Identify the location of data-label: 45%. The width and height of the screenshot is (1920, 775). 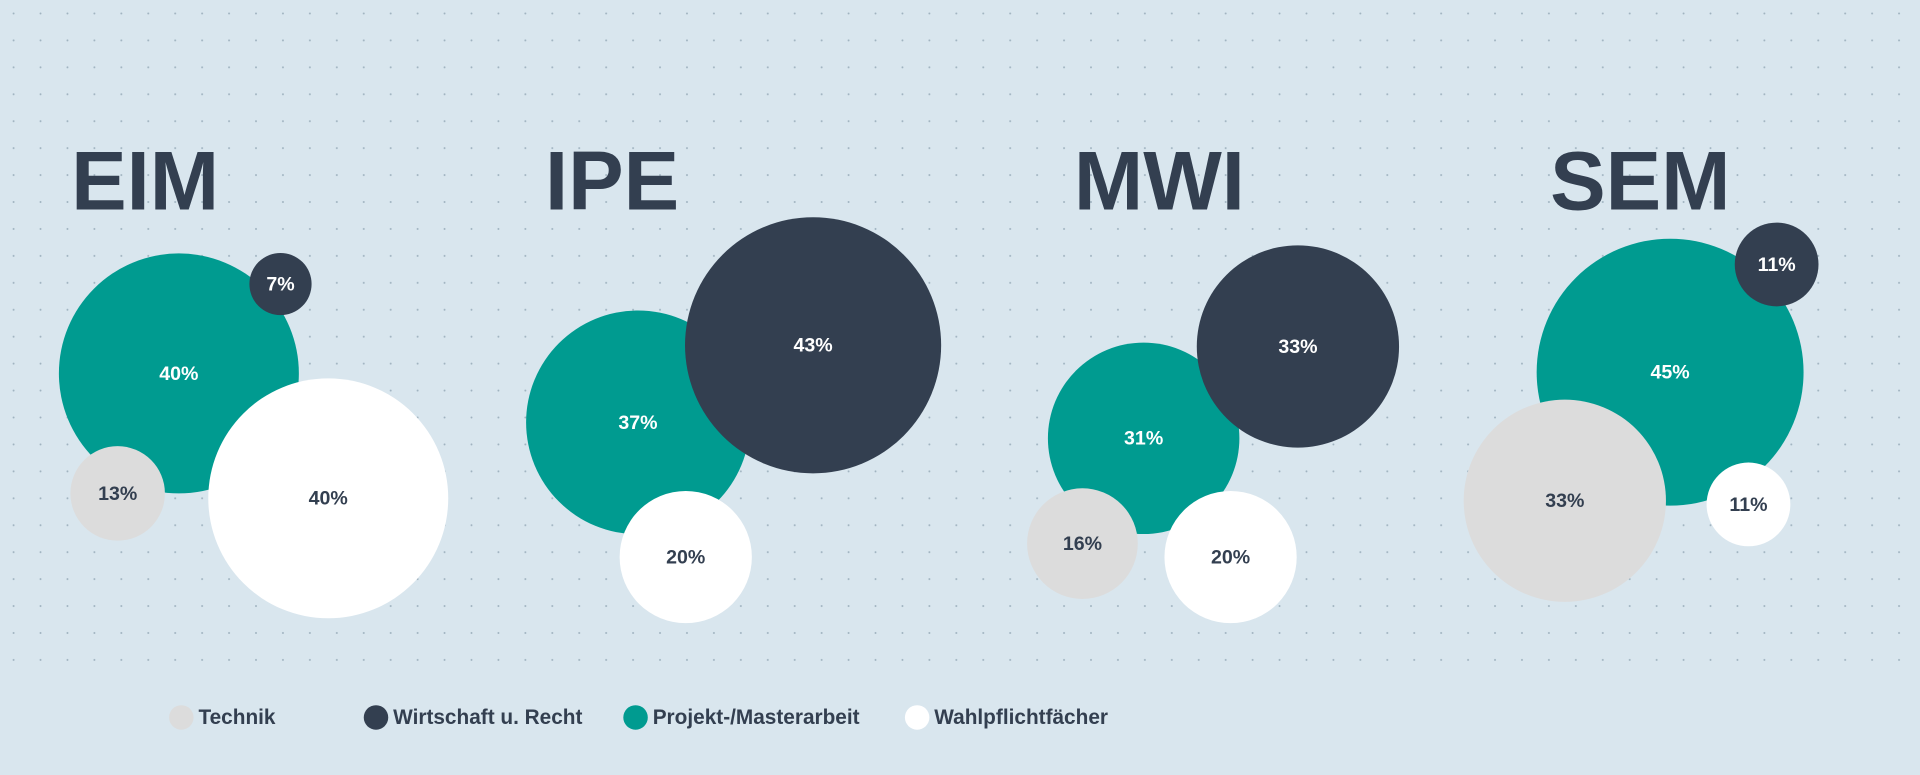
(1670, 373).